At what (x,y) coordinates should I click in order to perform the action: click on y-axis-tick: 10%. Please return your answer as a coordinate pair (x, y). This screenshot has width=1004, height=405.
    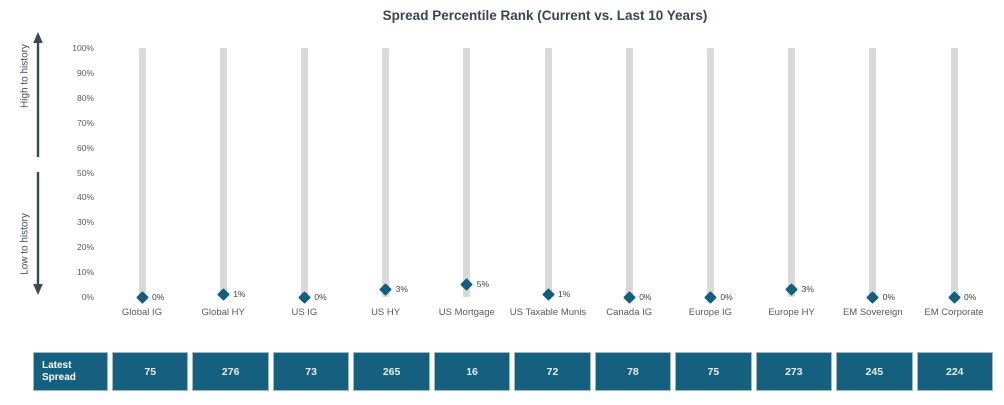
    Looking at the image, I should click on (85, 272).